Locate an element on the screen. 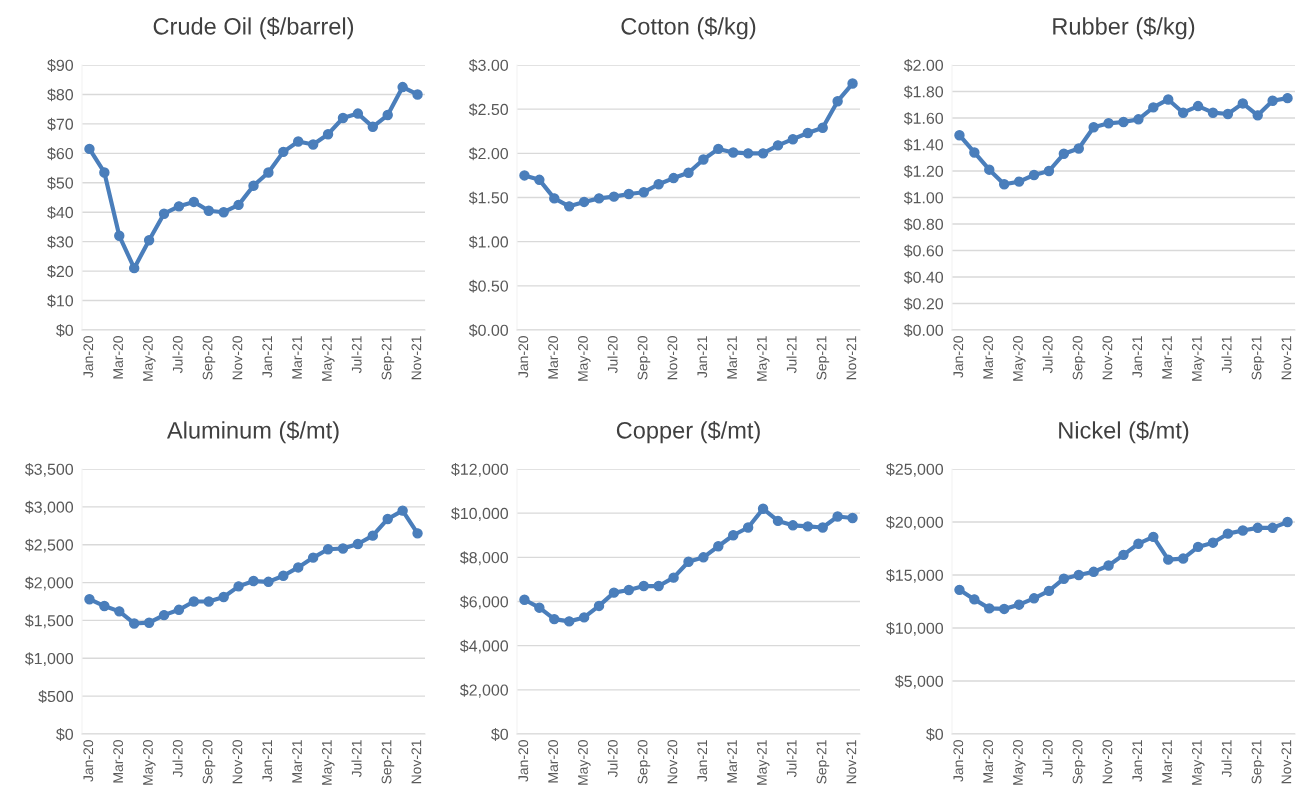 The height and width of the screenshot is (802, 1307). y-tick-label: $30 is located at coordinates (60, 242).